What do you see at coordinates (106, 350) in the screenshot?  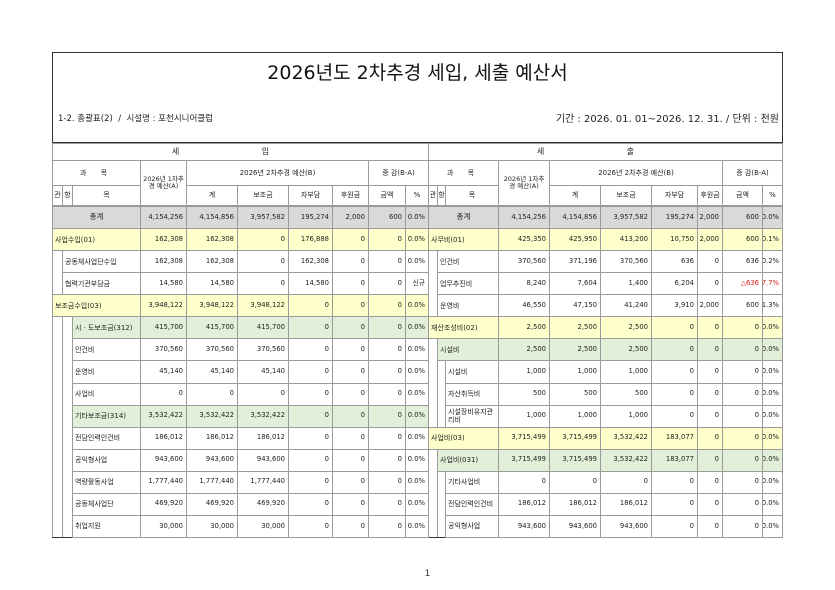 I see `row-label: 인건비` at bounding box center [106, 350].